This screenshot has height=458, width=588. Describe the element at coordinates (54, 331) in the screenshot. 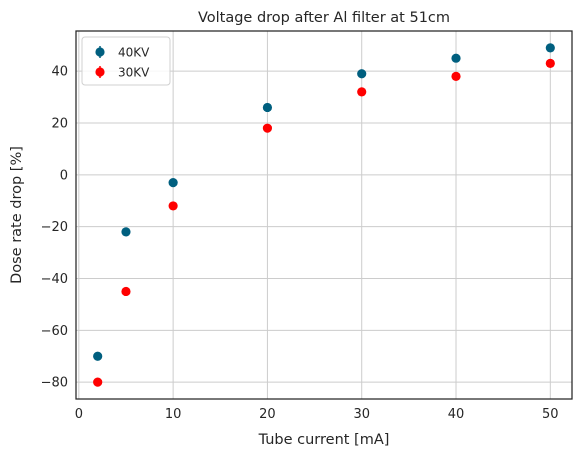

I see `y-tick-label: −60` at that location.